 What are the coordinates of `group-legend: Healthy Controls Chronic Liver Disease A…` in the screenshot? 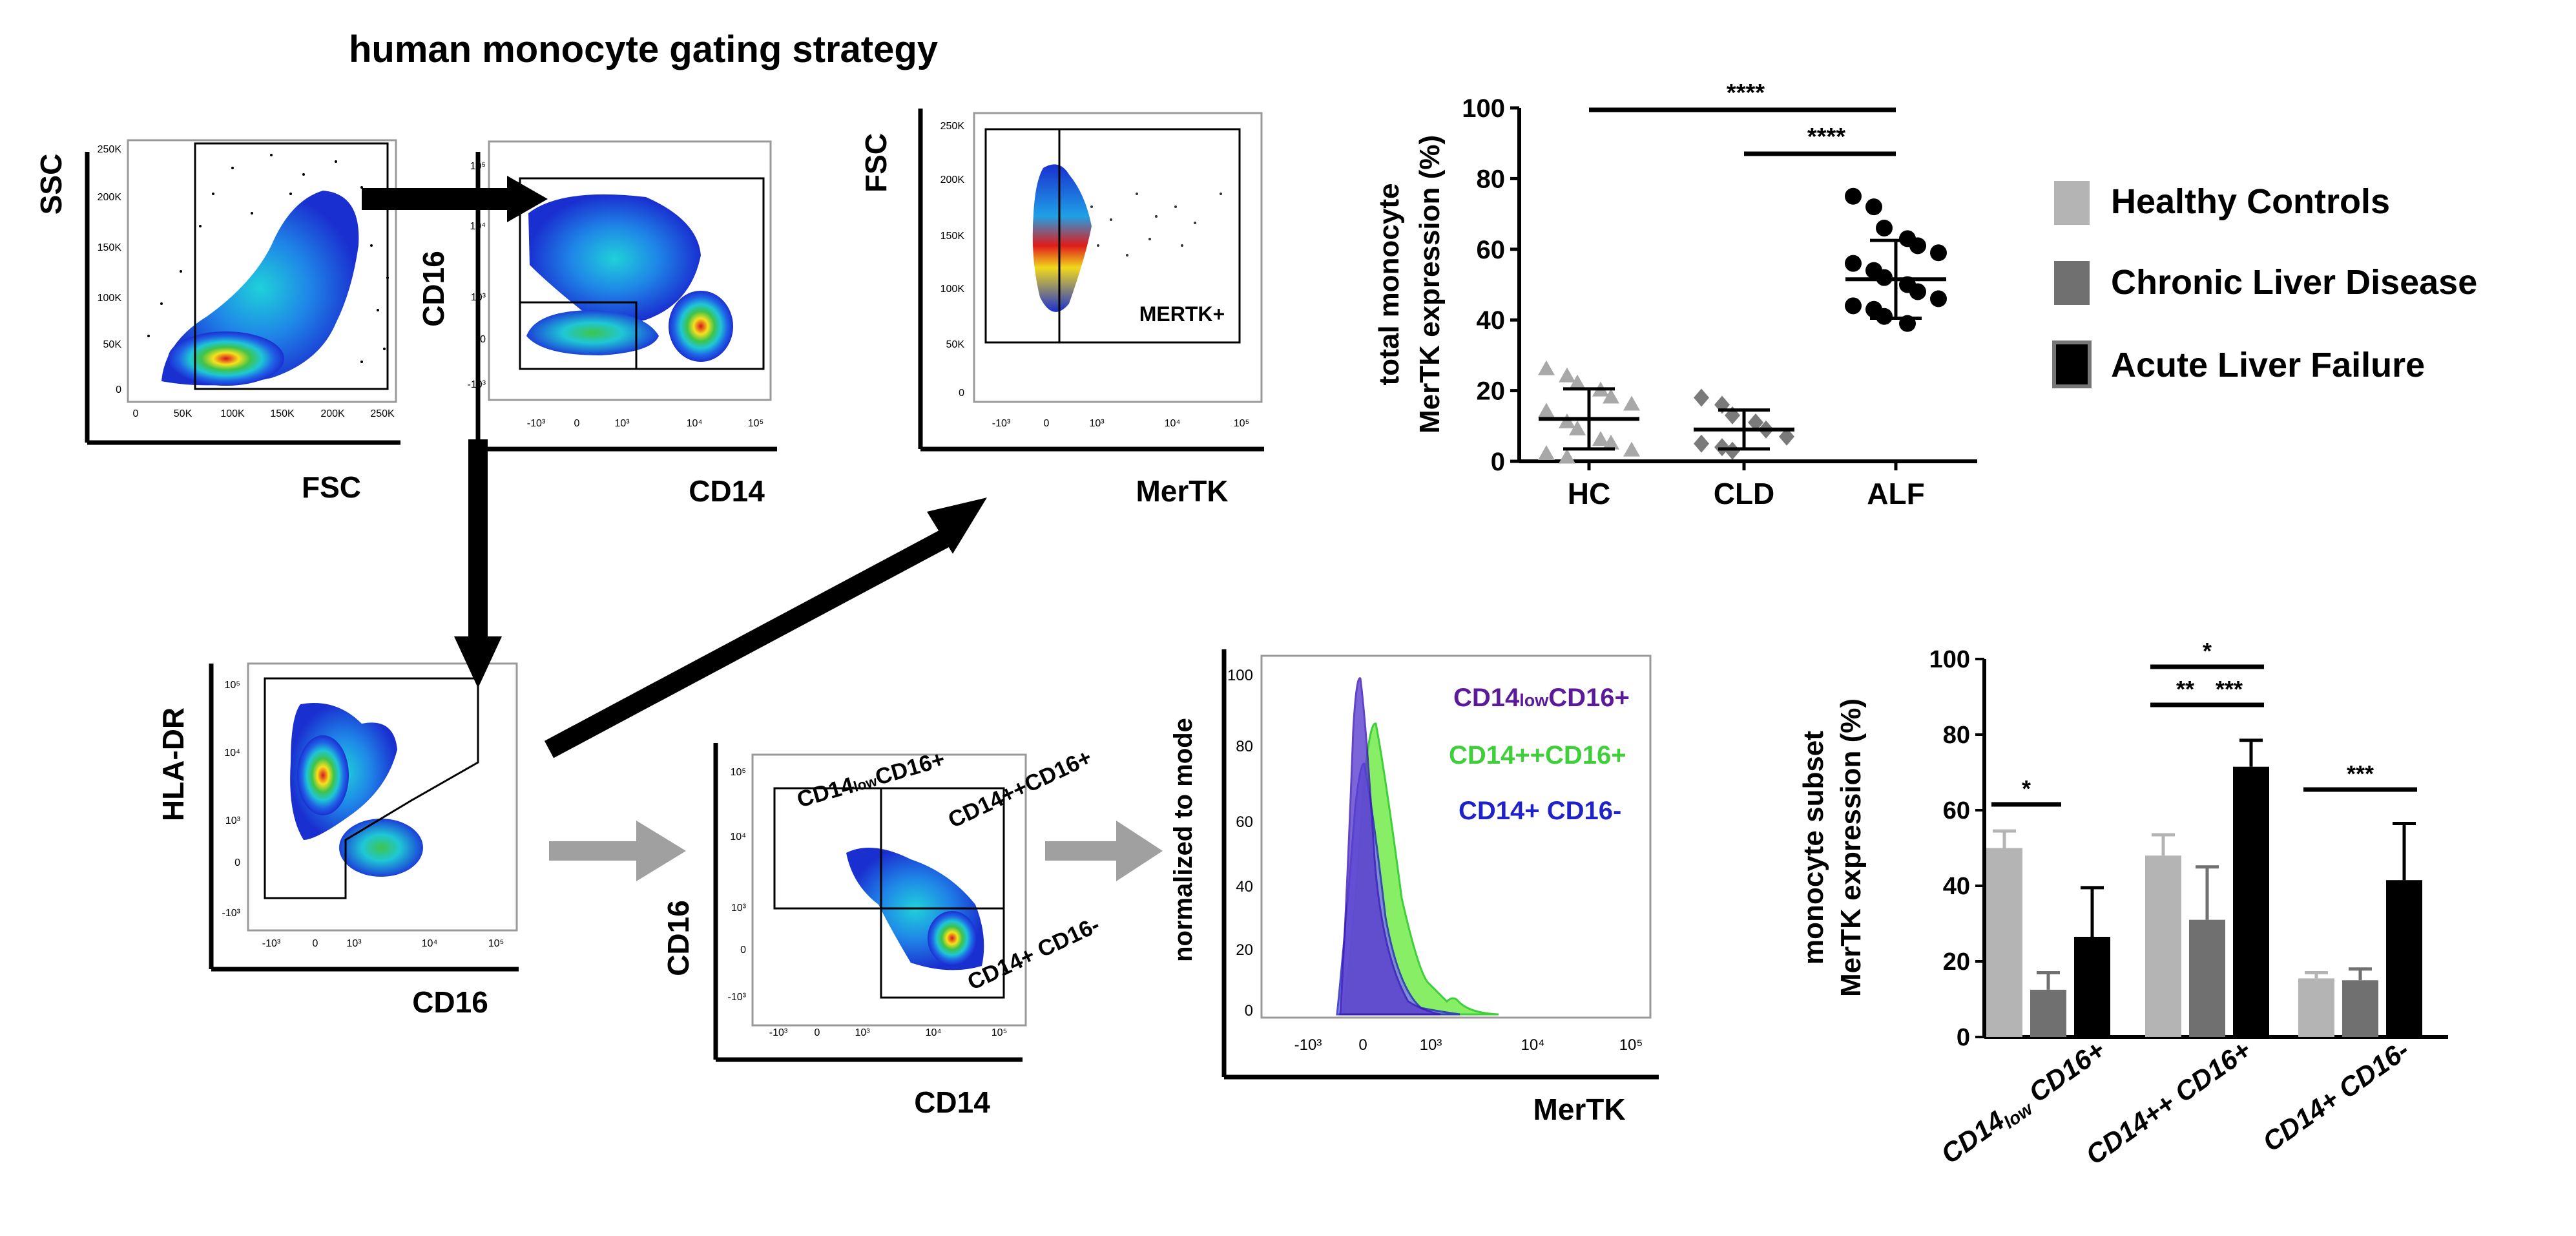 It's located at (2264, 284).